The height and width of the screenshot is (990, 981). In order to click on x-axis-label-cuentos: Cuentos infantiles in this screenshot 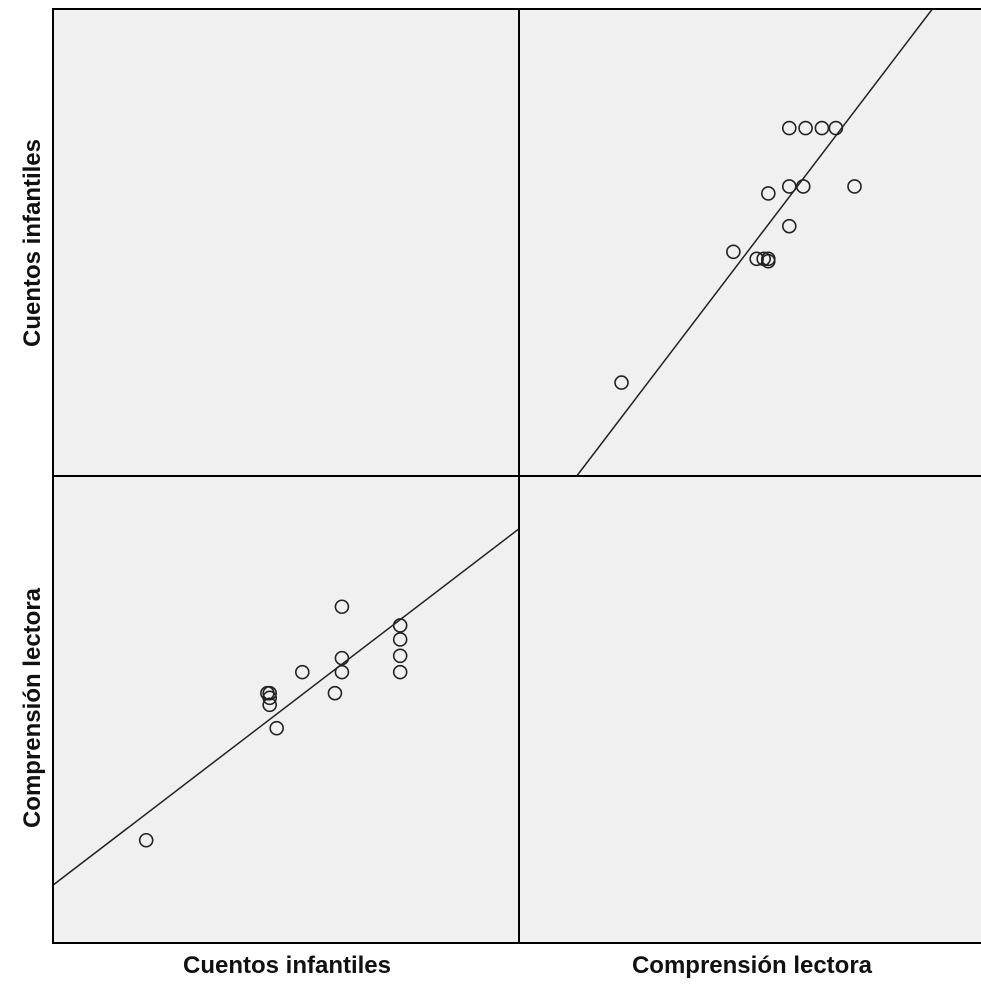, I will do `click(287, 965)`.